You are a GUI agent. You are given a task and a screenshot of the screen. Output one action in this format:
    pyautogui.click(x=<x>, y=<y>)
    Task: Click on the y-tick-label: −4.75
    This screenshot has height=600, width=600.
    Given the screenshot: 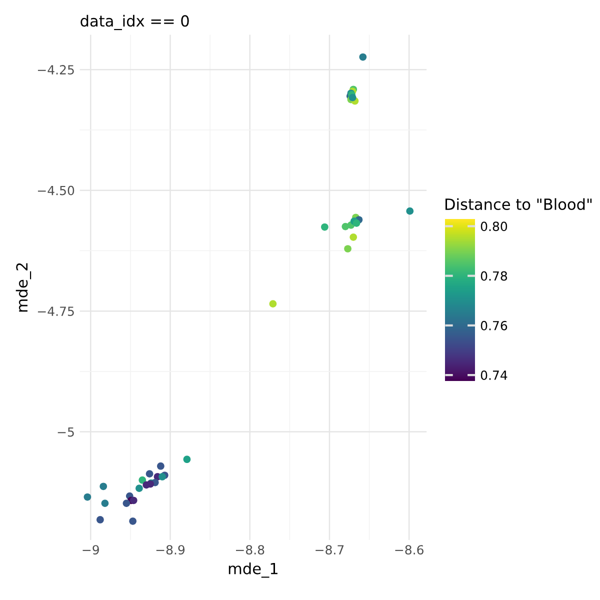 What is the action you would take?
    pyautogui.click(x=56, y=311)
    